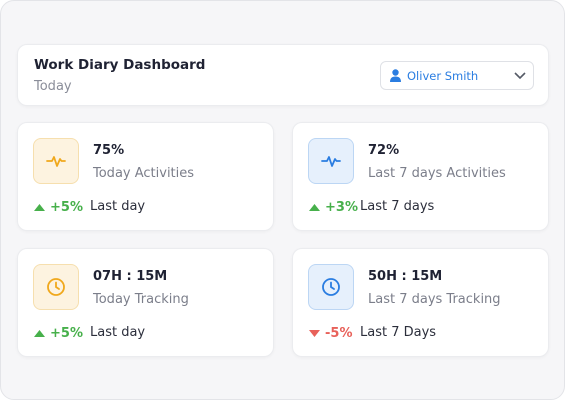  What do you see at coordinates (397, 206) in the screenshot?
I see `change-period: Last 7 days` at bounding box center [397, 206].